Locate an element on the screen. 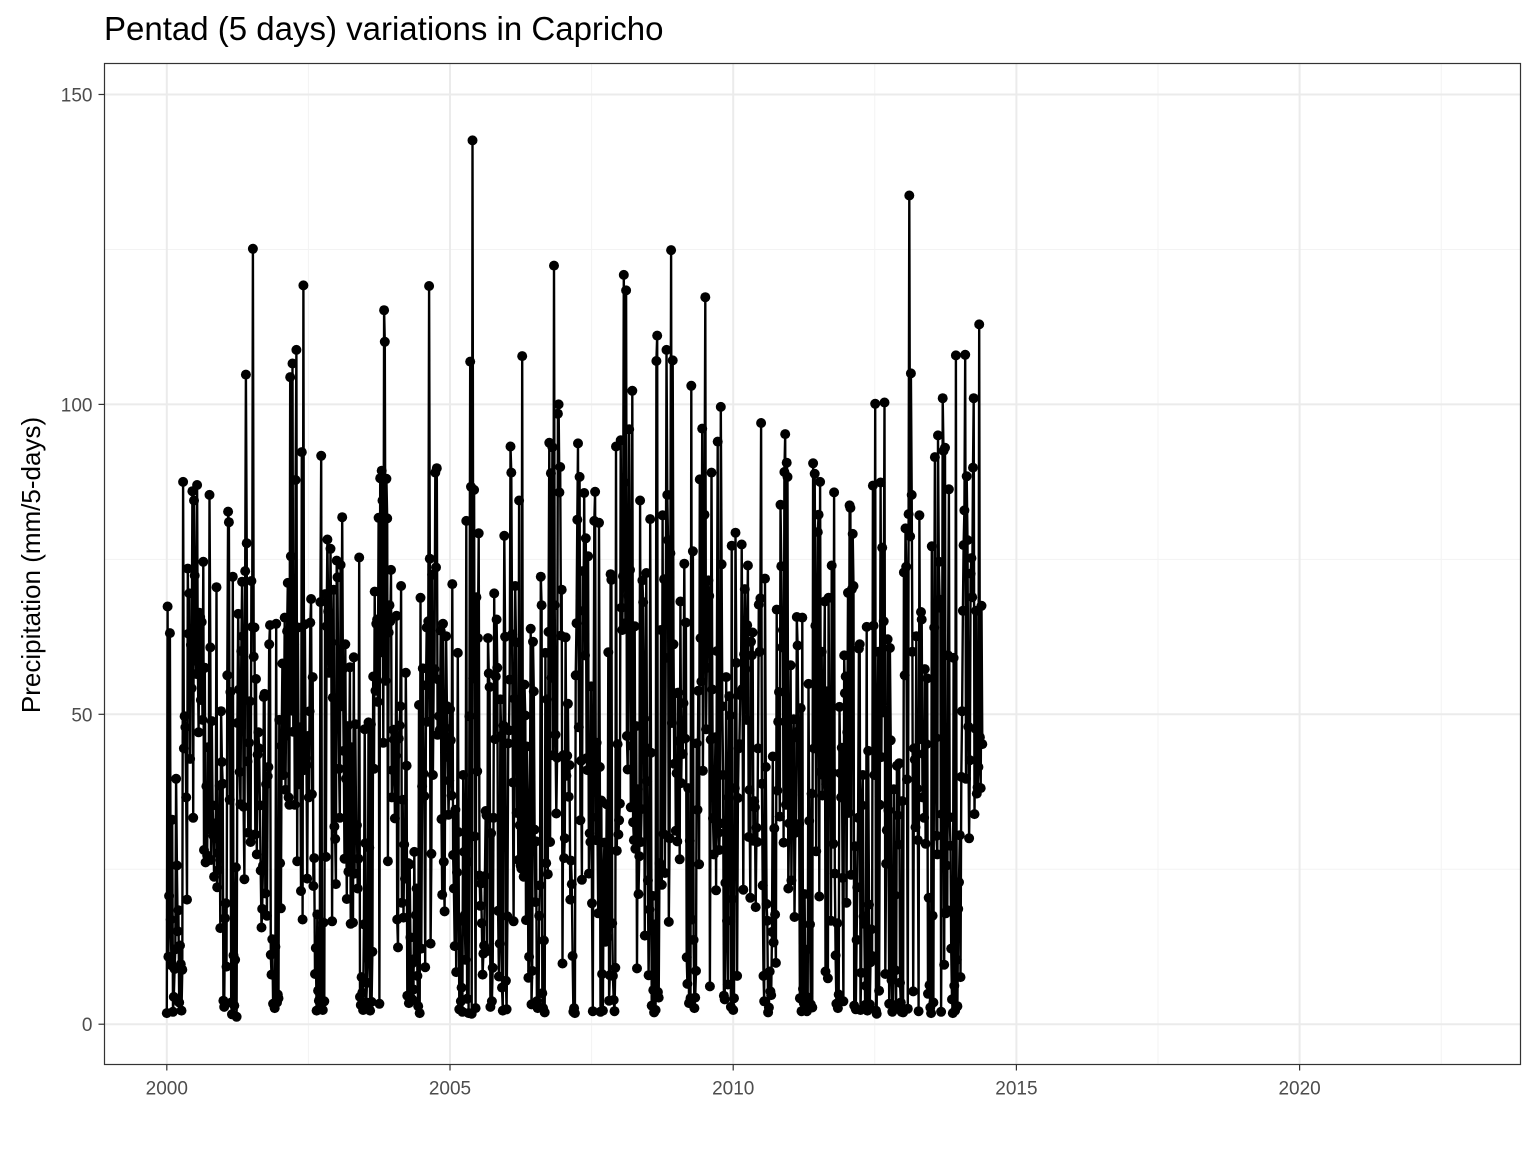 Image resolution: width=1536 pixels, height=1152 pixels. y-tick-label: 50 is located at coordinates (81, 715).